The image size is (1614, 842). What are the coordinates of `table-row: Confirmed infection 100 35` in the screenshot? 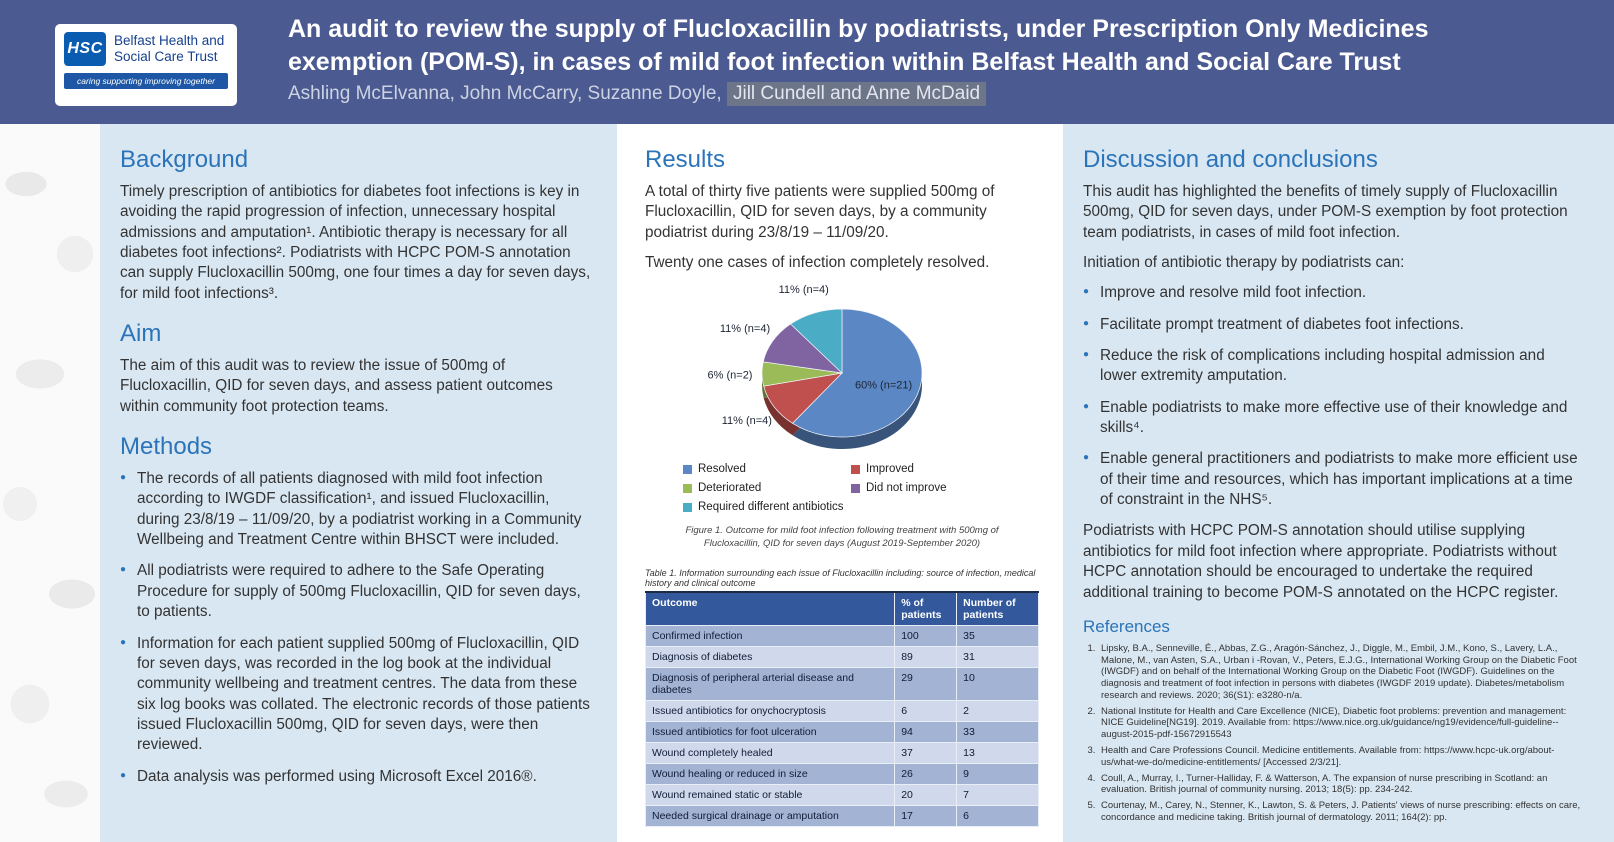 It's located at (841, 636).